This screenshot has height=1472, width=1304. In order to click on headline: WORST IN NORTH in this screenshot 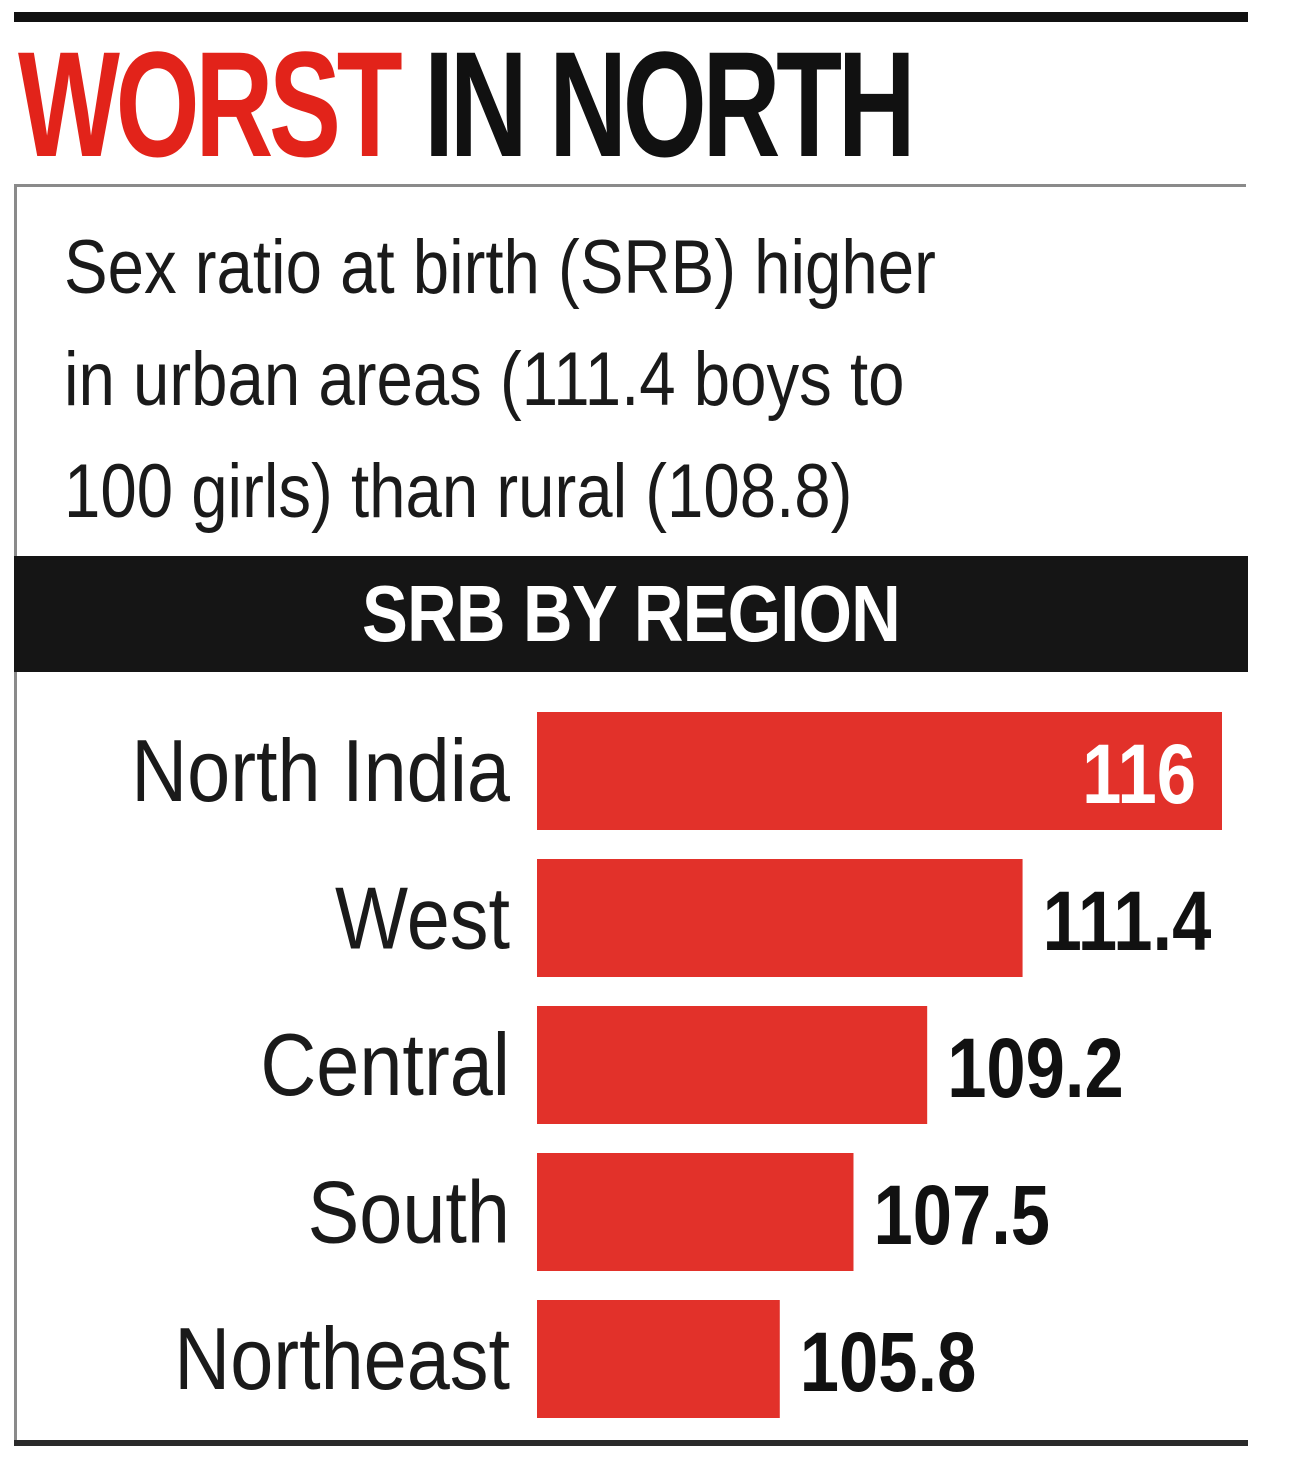, I will do `click(467, 104)`.